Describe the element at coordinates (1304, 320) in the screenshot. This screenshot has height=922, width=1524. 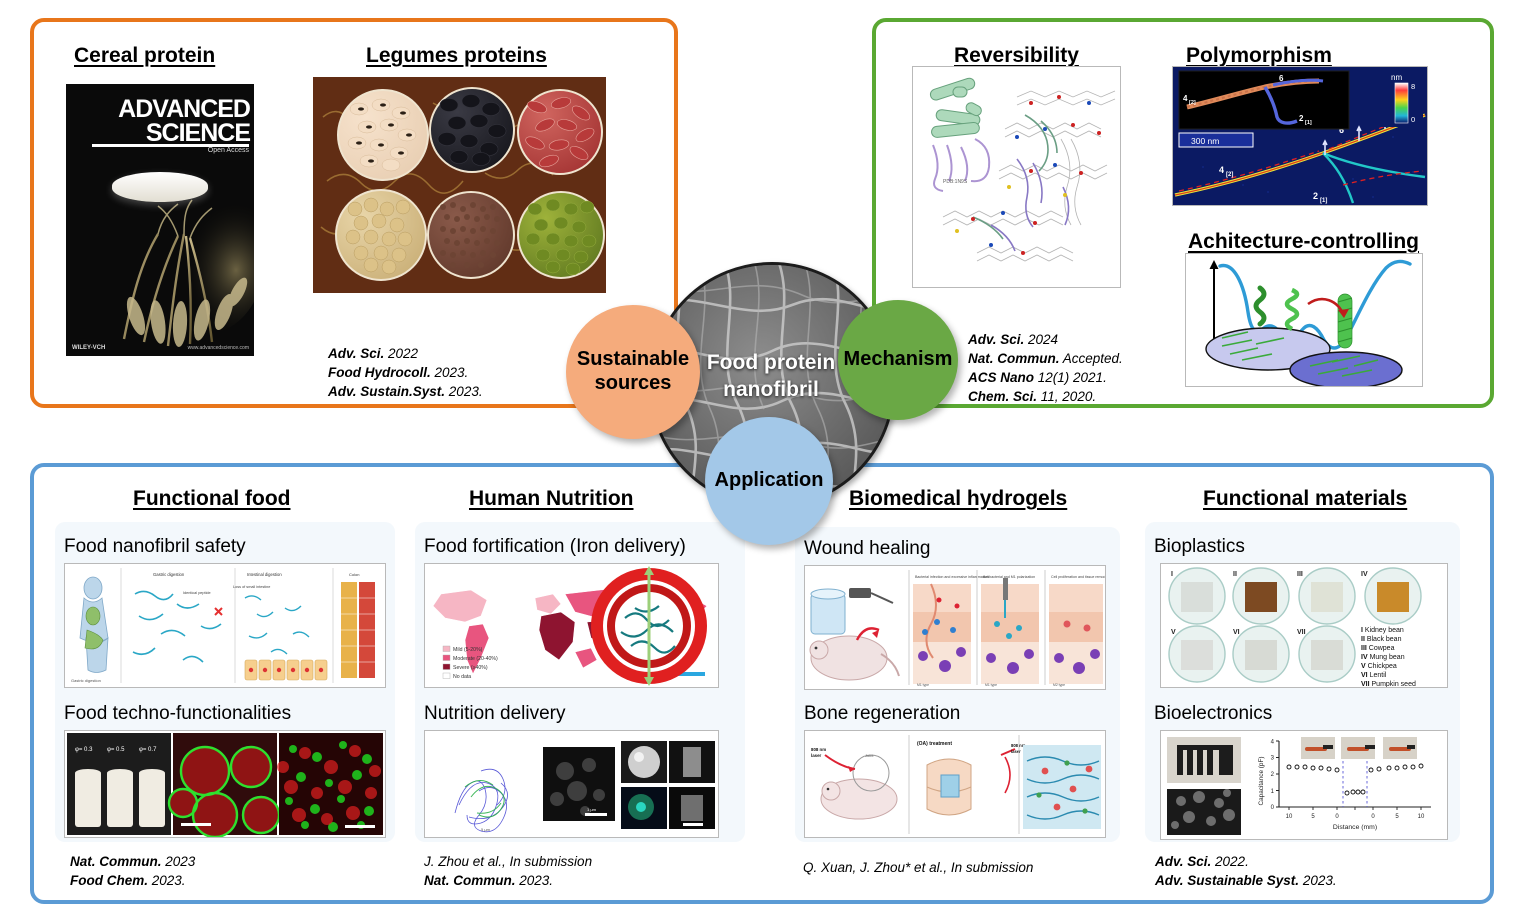
I see `architecture-controlling-figure` at that location.